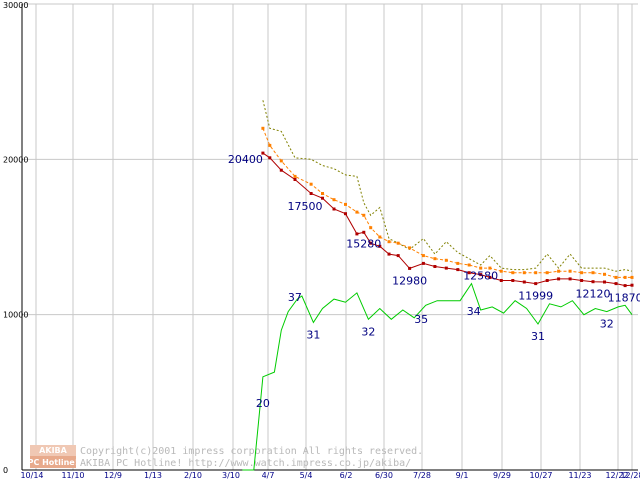 The width and height of the screenshot is (640, 480). Describe the element at coordinates (616, 475) in the screenshot. I see `x-tick-label: 12/22` at that location.